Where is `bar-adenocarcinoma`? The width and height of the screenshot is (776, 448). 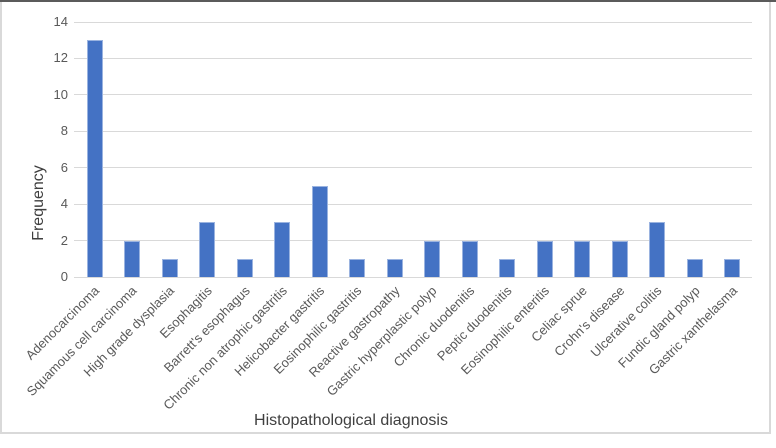
bar-adenocarcinoma is located at coordinates (94, 158).